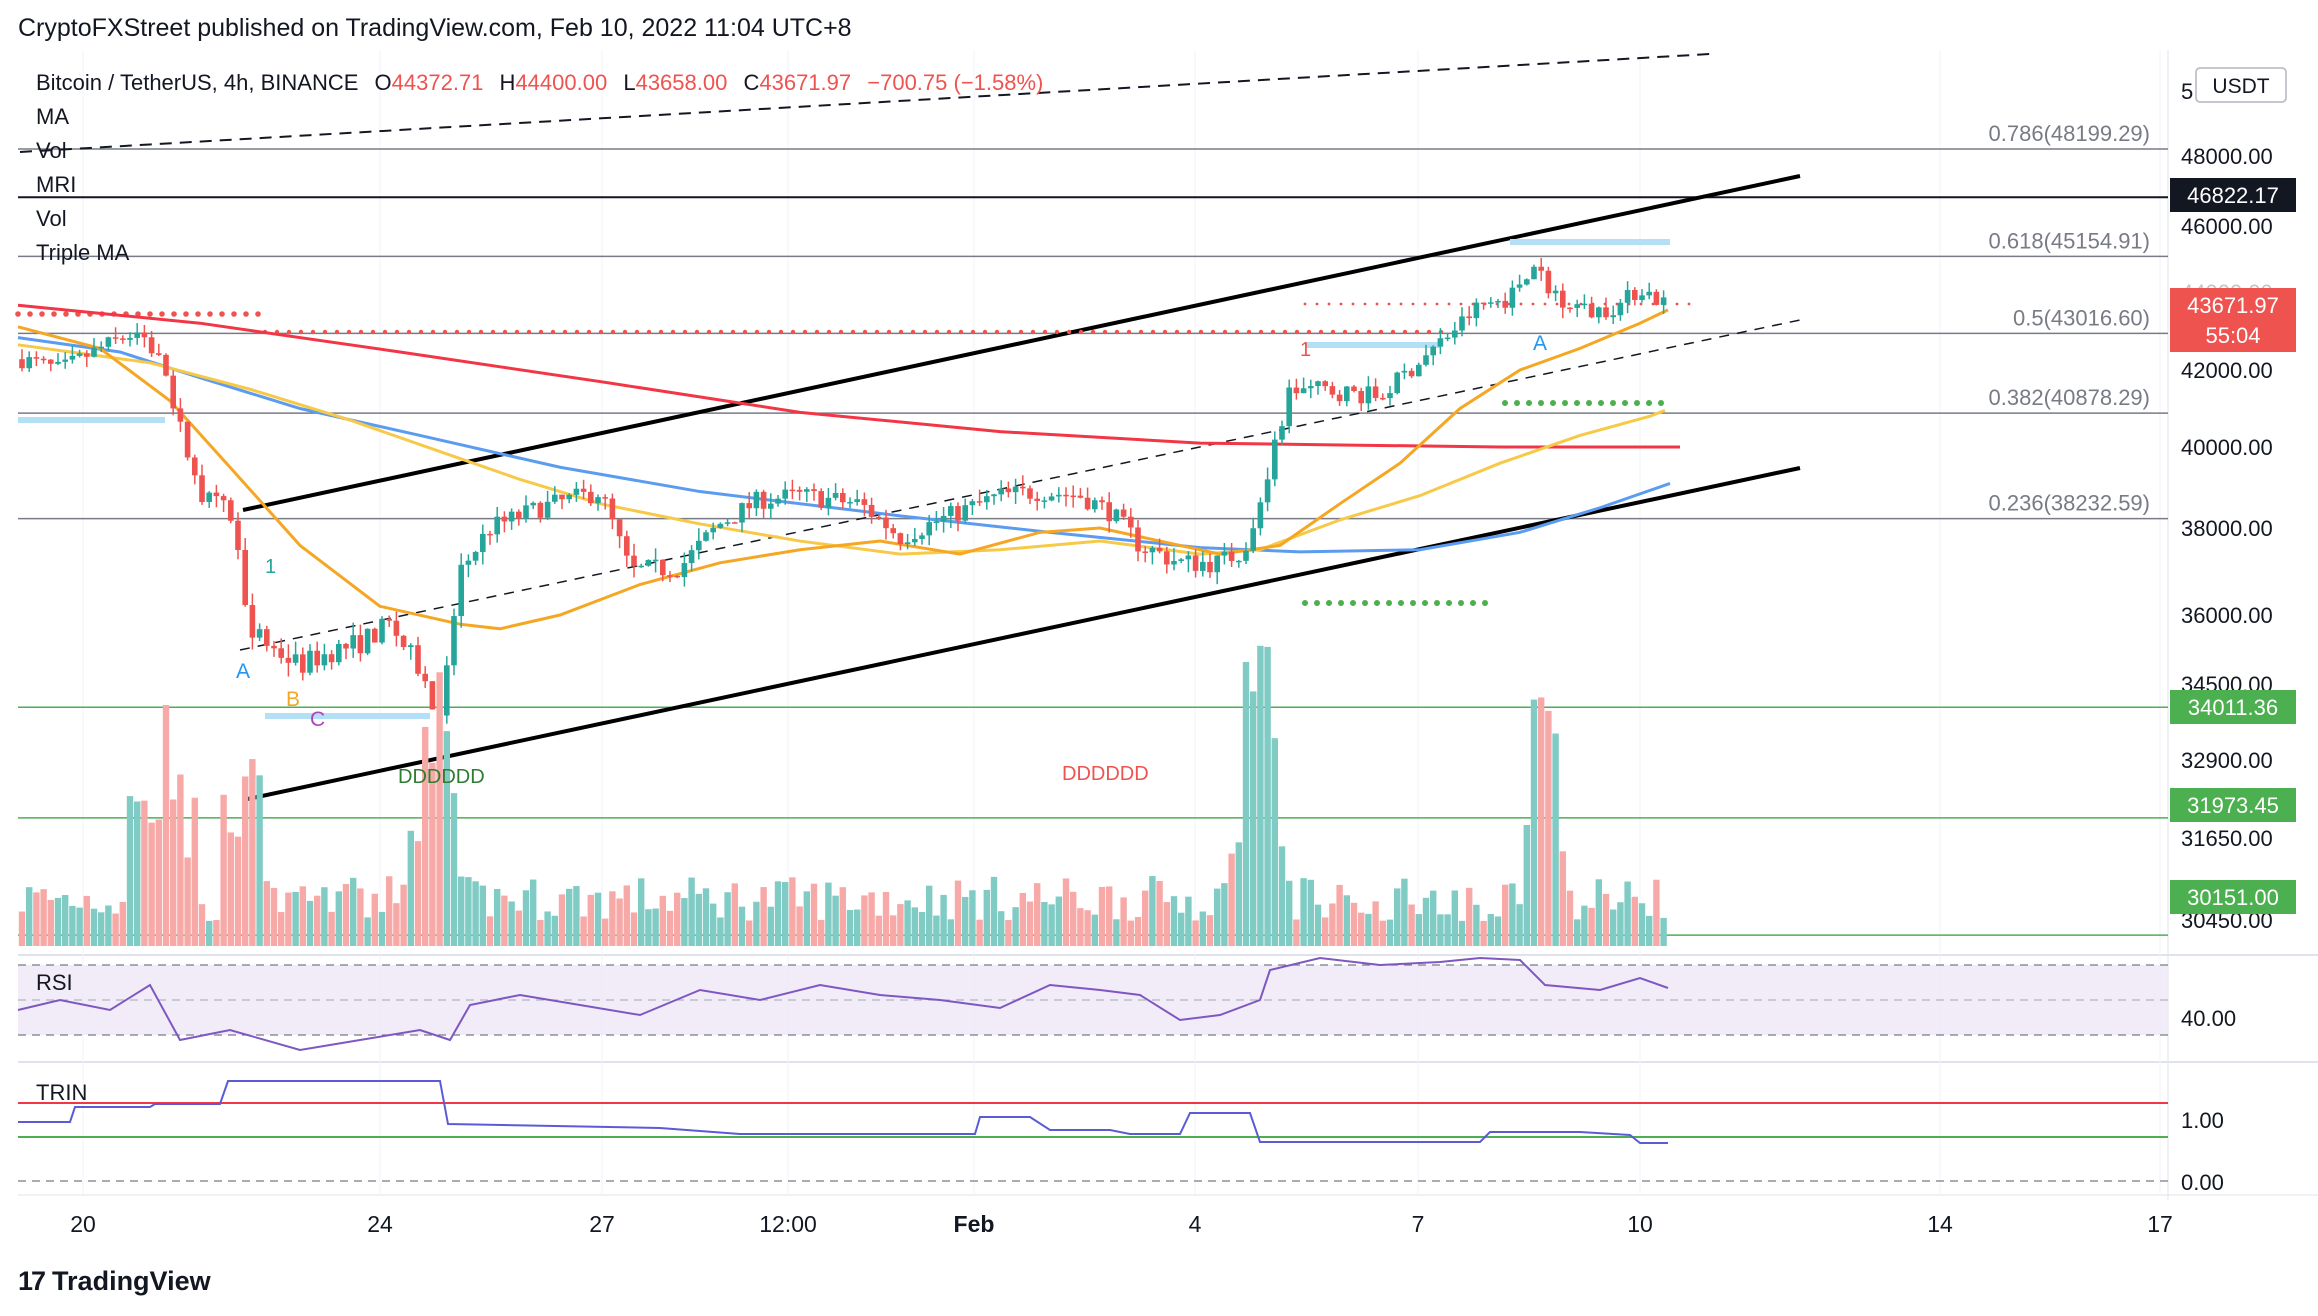 Image resolution: width=2318 pixels, height=1316 pixels. I want to click on indicator-ma: MA, so click(52, 116).